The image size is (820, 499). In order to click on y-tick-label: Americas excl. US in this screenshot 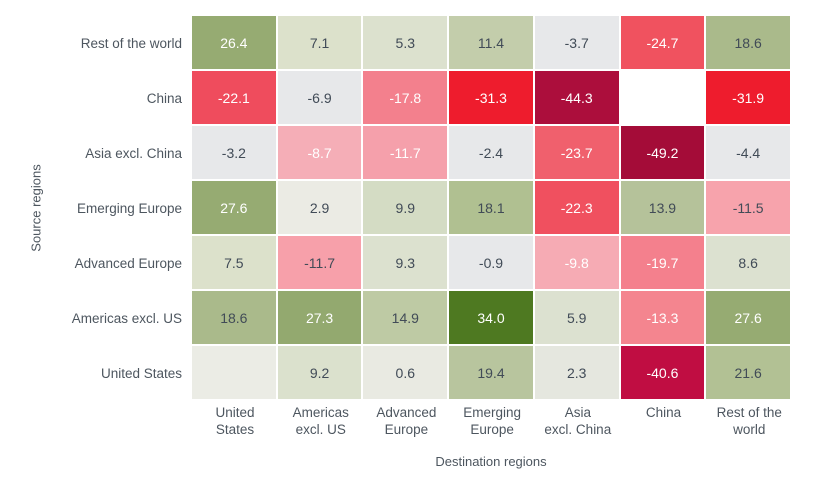, I will do `click(126, 318)`.